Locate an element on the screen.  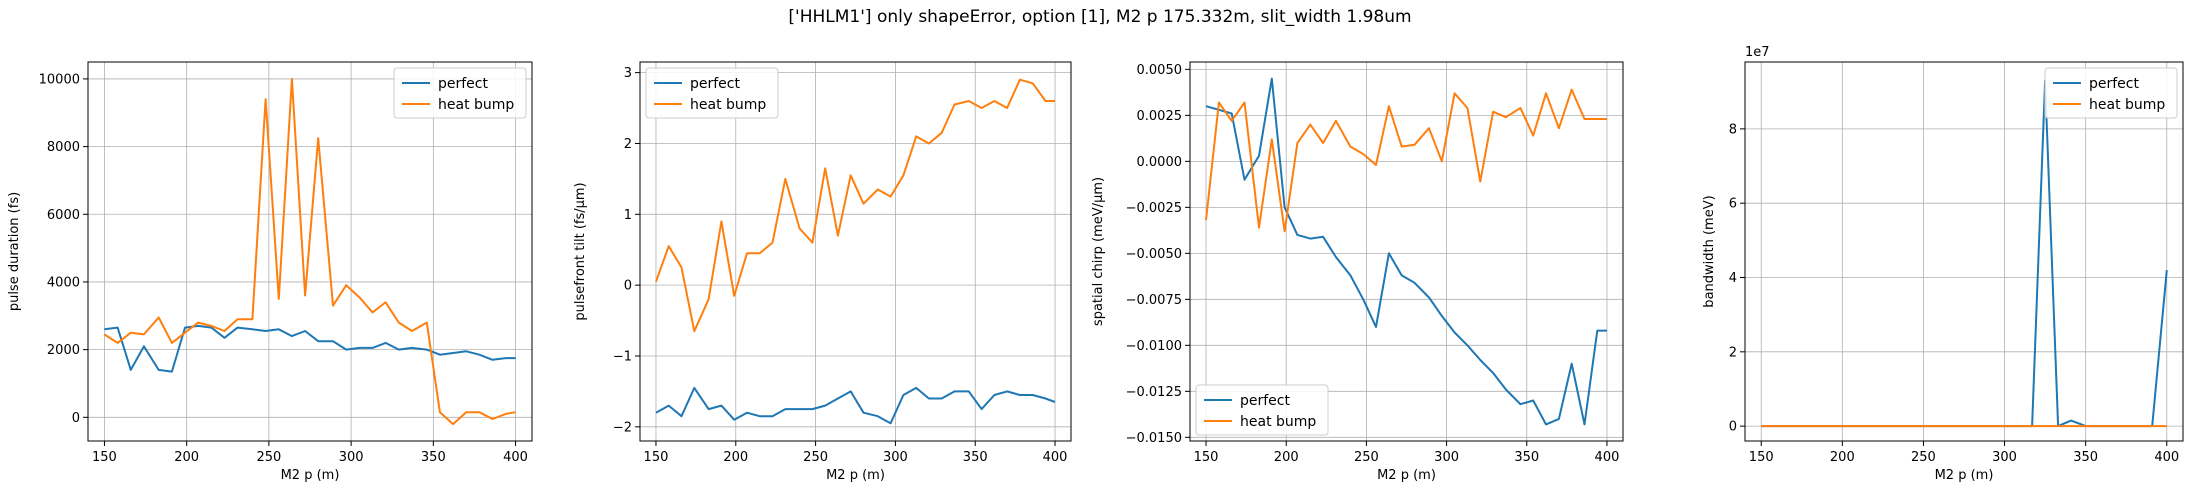
y-tick-label: 10000 is located at coordinates (59, 79).